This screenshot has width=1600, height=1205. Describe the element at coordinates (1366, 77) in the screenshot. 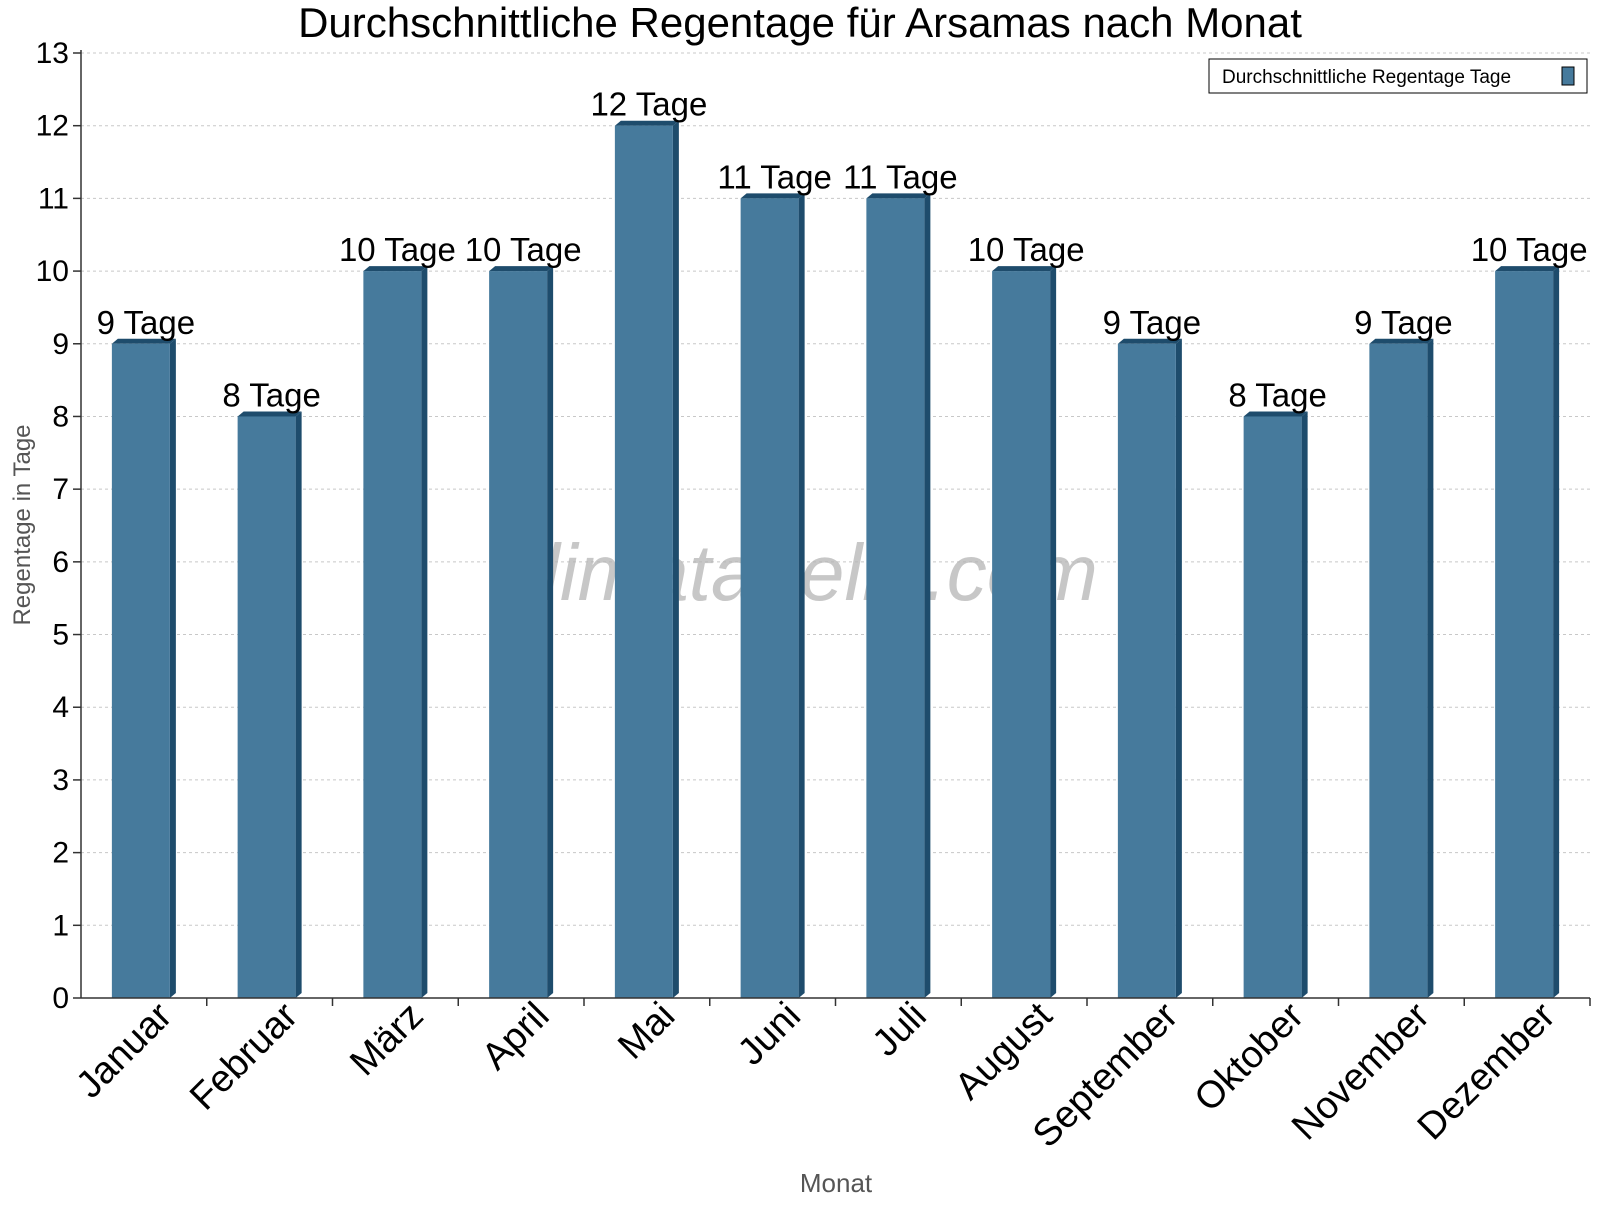

I see `legend-label: Durchschnittliche Regentage Tage` at that location.